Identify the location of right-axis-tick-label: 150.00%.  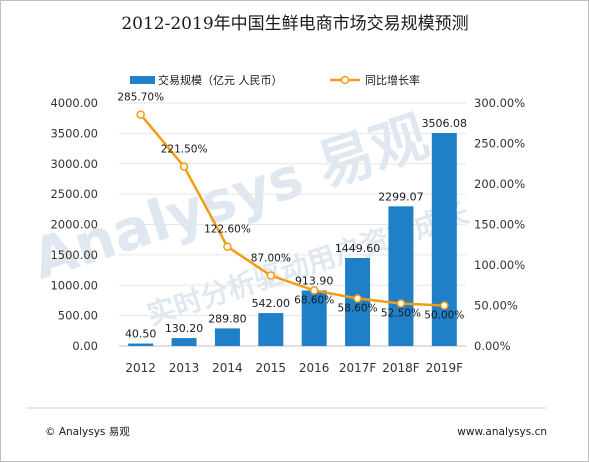
(499, 225).